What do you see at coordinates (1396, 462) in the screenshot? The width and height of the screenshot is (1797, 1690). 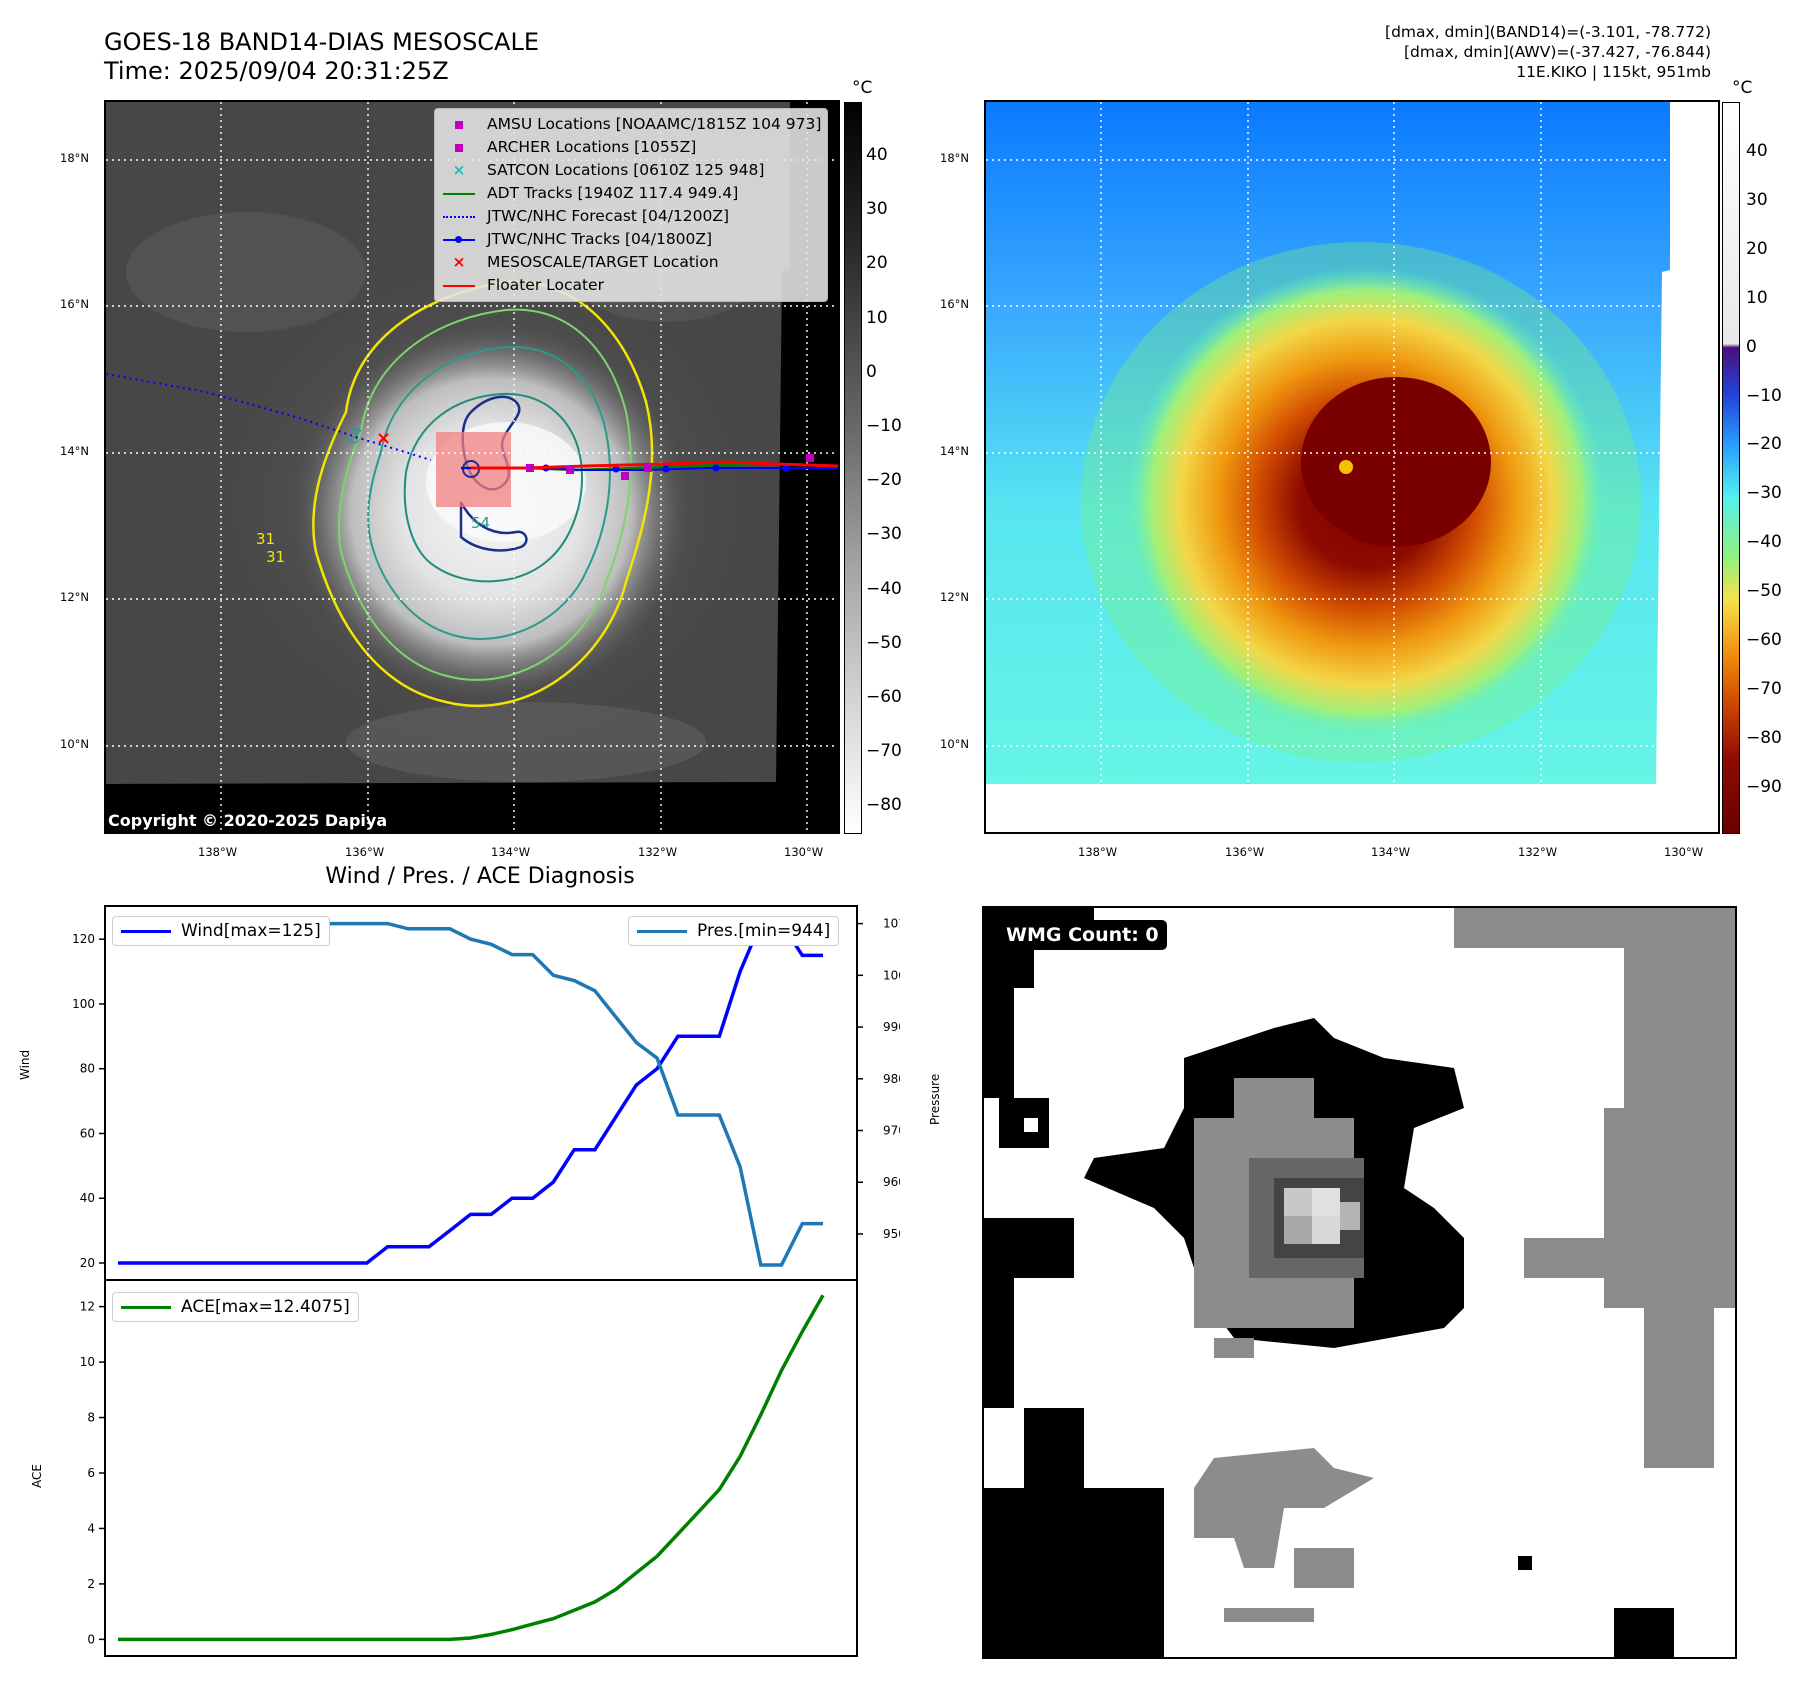 I see `cdo-core` at bounding box center [1396, 462].